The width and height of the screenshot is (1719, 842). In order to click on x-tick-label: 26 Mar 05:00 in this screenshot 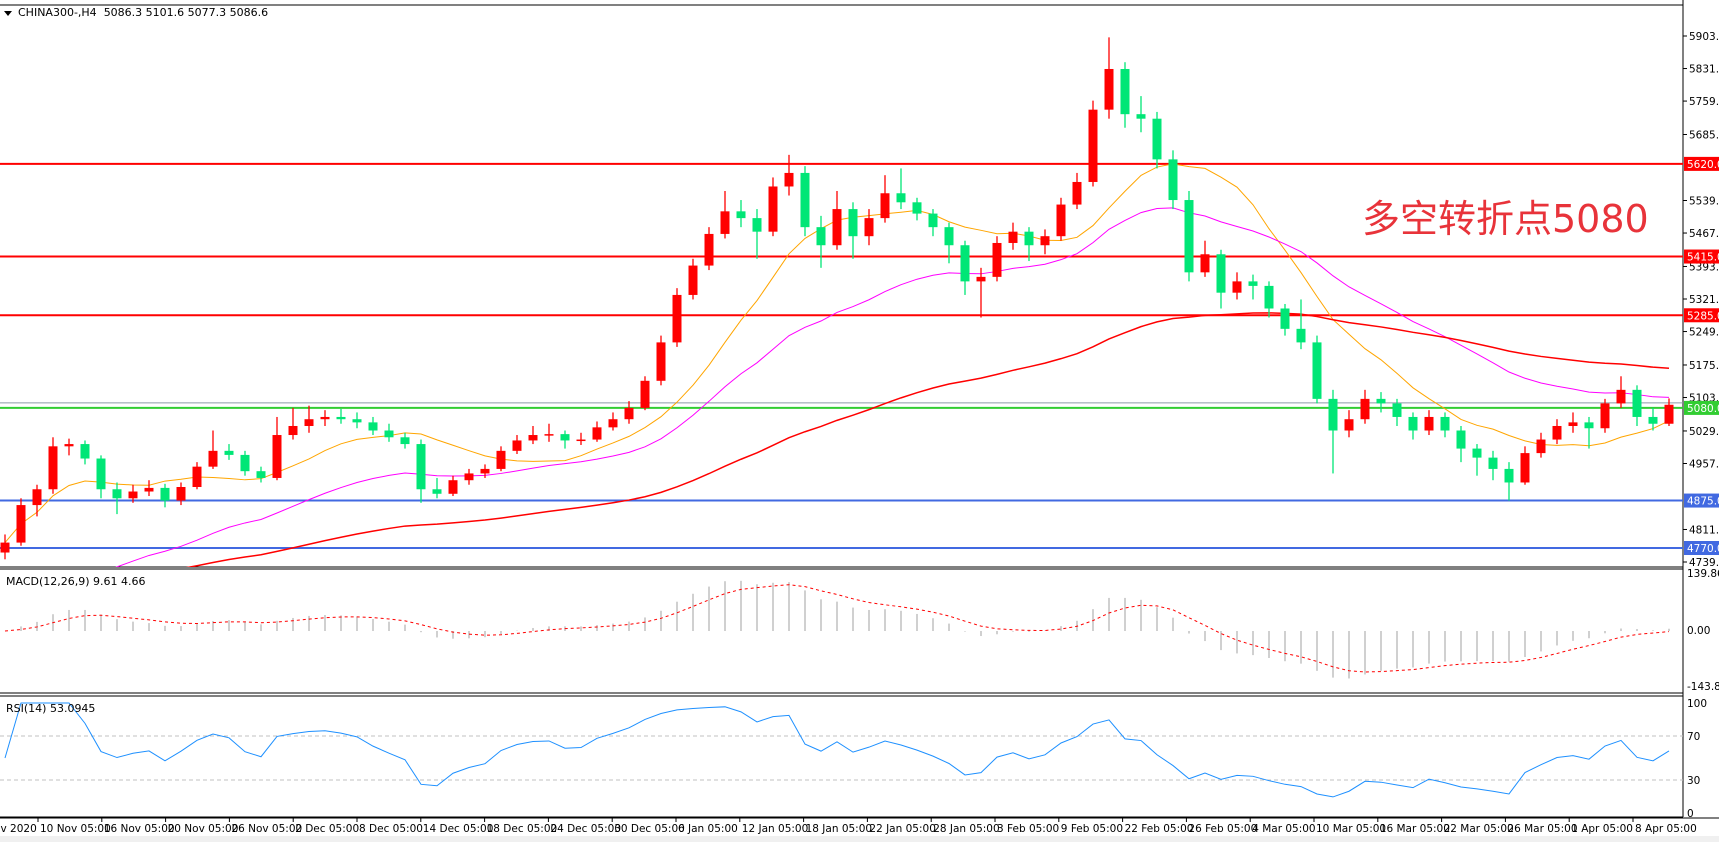, I will do `click(1542, 829)`.